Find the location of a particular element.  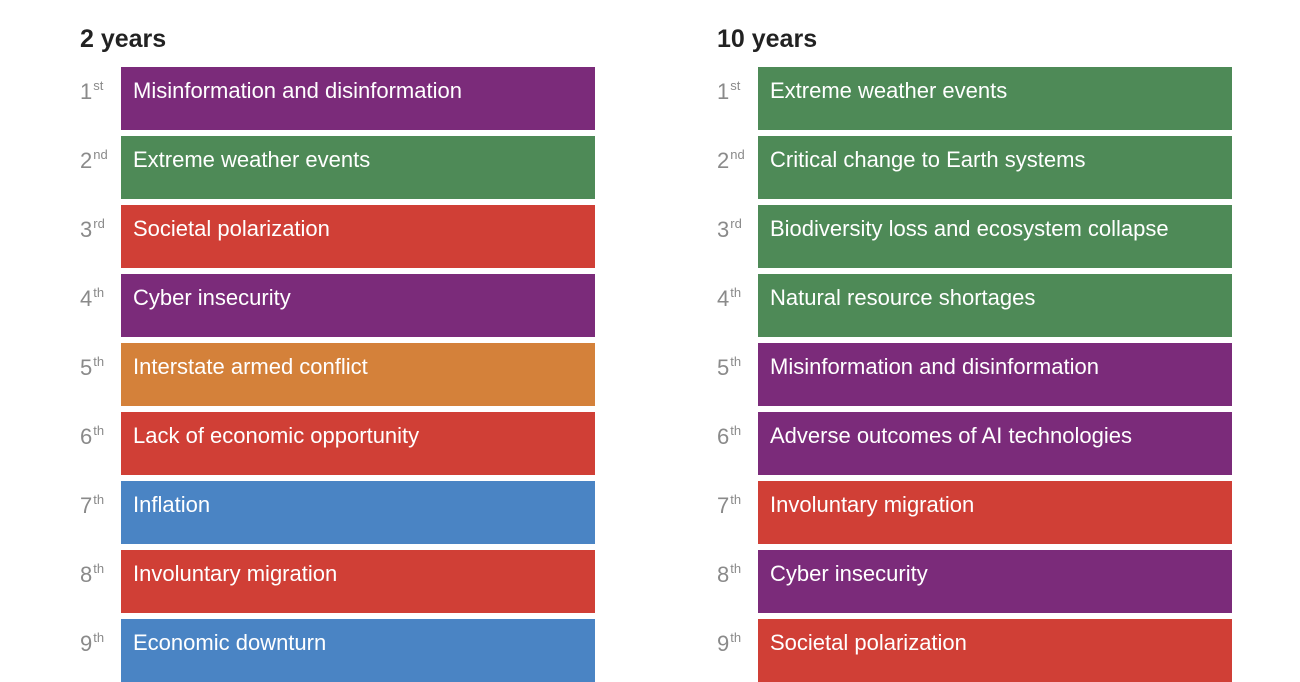

rank: 1st is located at coordinates (91, 91).